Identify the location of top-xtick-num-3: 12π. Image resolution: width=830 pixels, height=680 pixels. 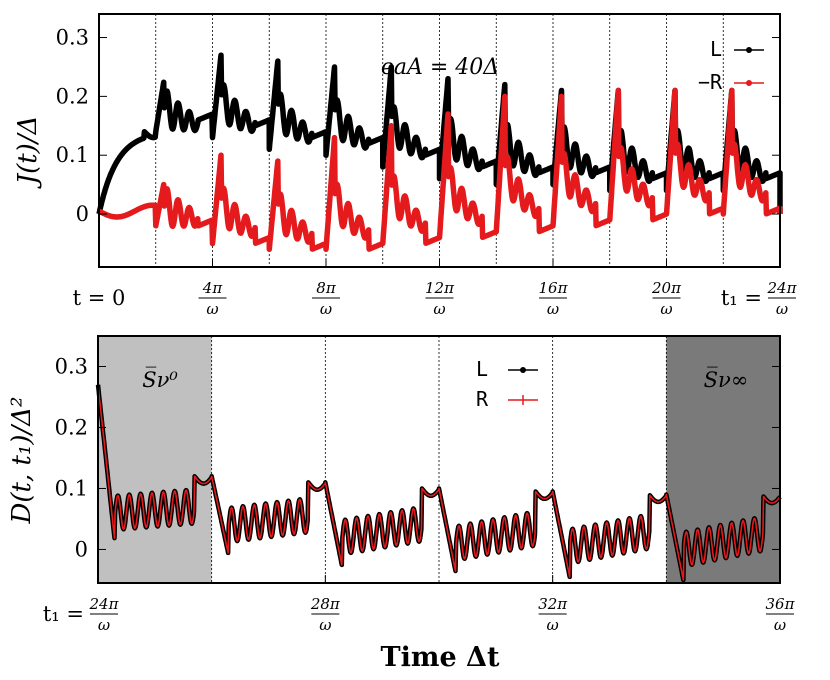
(440, 288).